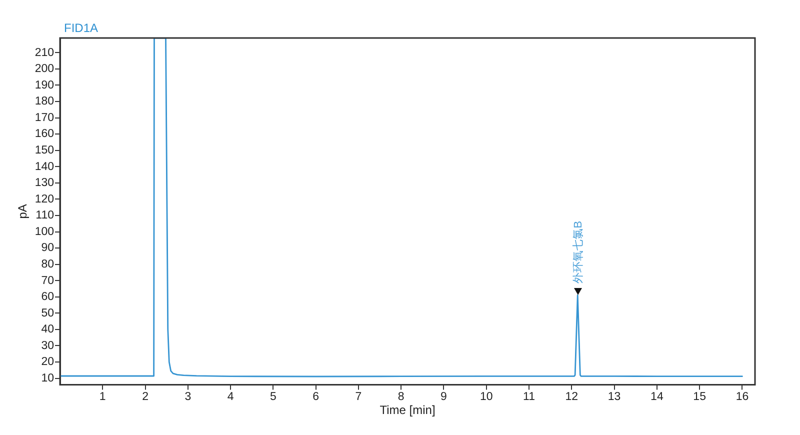  I want to click on y-tick-label: 140, so click(44, 166).